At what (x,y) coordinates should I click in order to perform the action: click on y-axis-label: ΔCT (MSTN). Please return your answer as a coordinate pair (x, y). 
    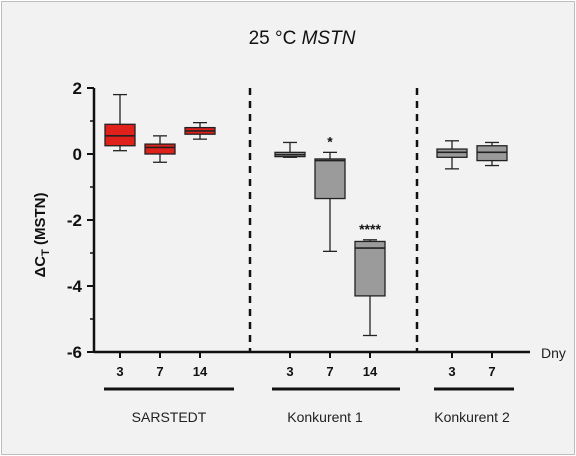
    Looking at the image, I should click on (42, 234).